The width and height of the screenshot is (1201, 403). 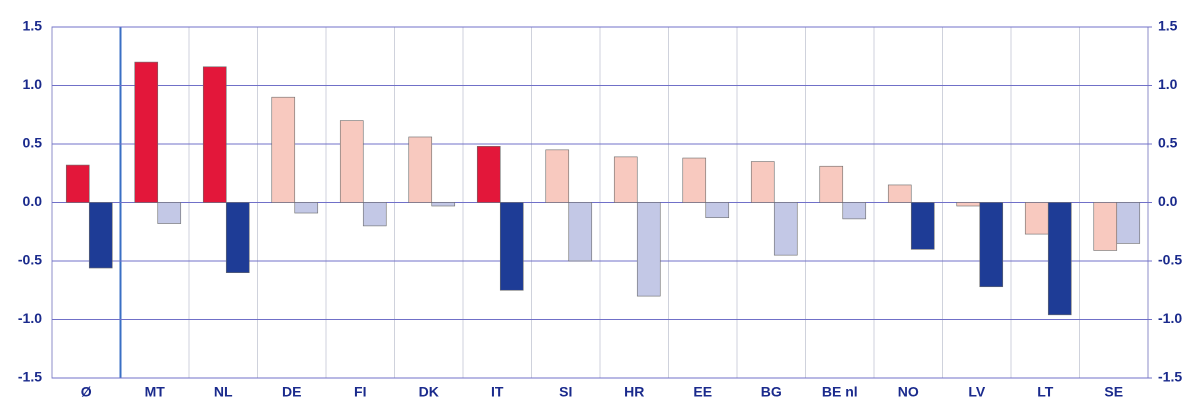 I want to click on x-tick-label: FI, so click(x=360, y=392).